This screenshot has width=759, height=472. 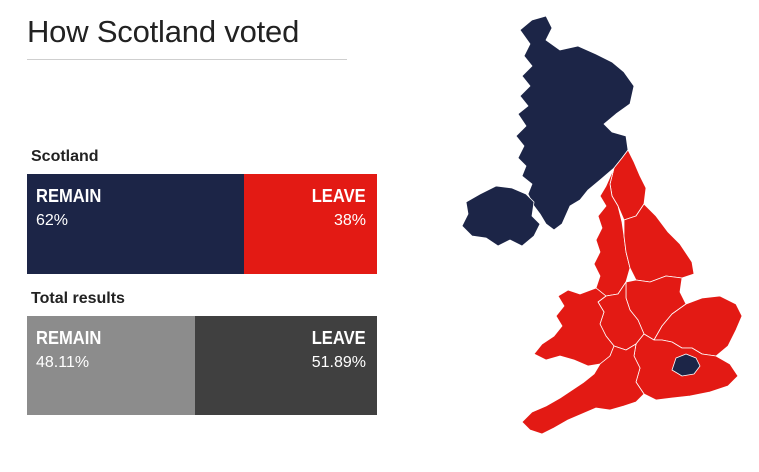 I want to click on total-leave-label: LEAVE, so click(x=338, y=338).